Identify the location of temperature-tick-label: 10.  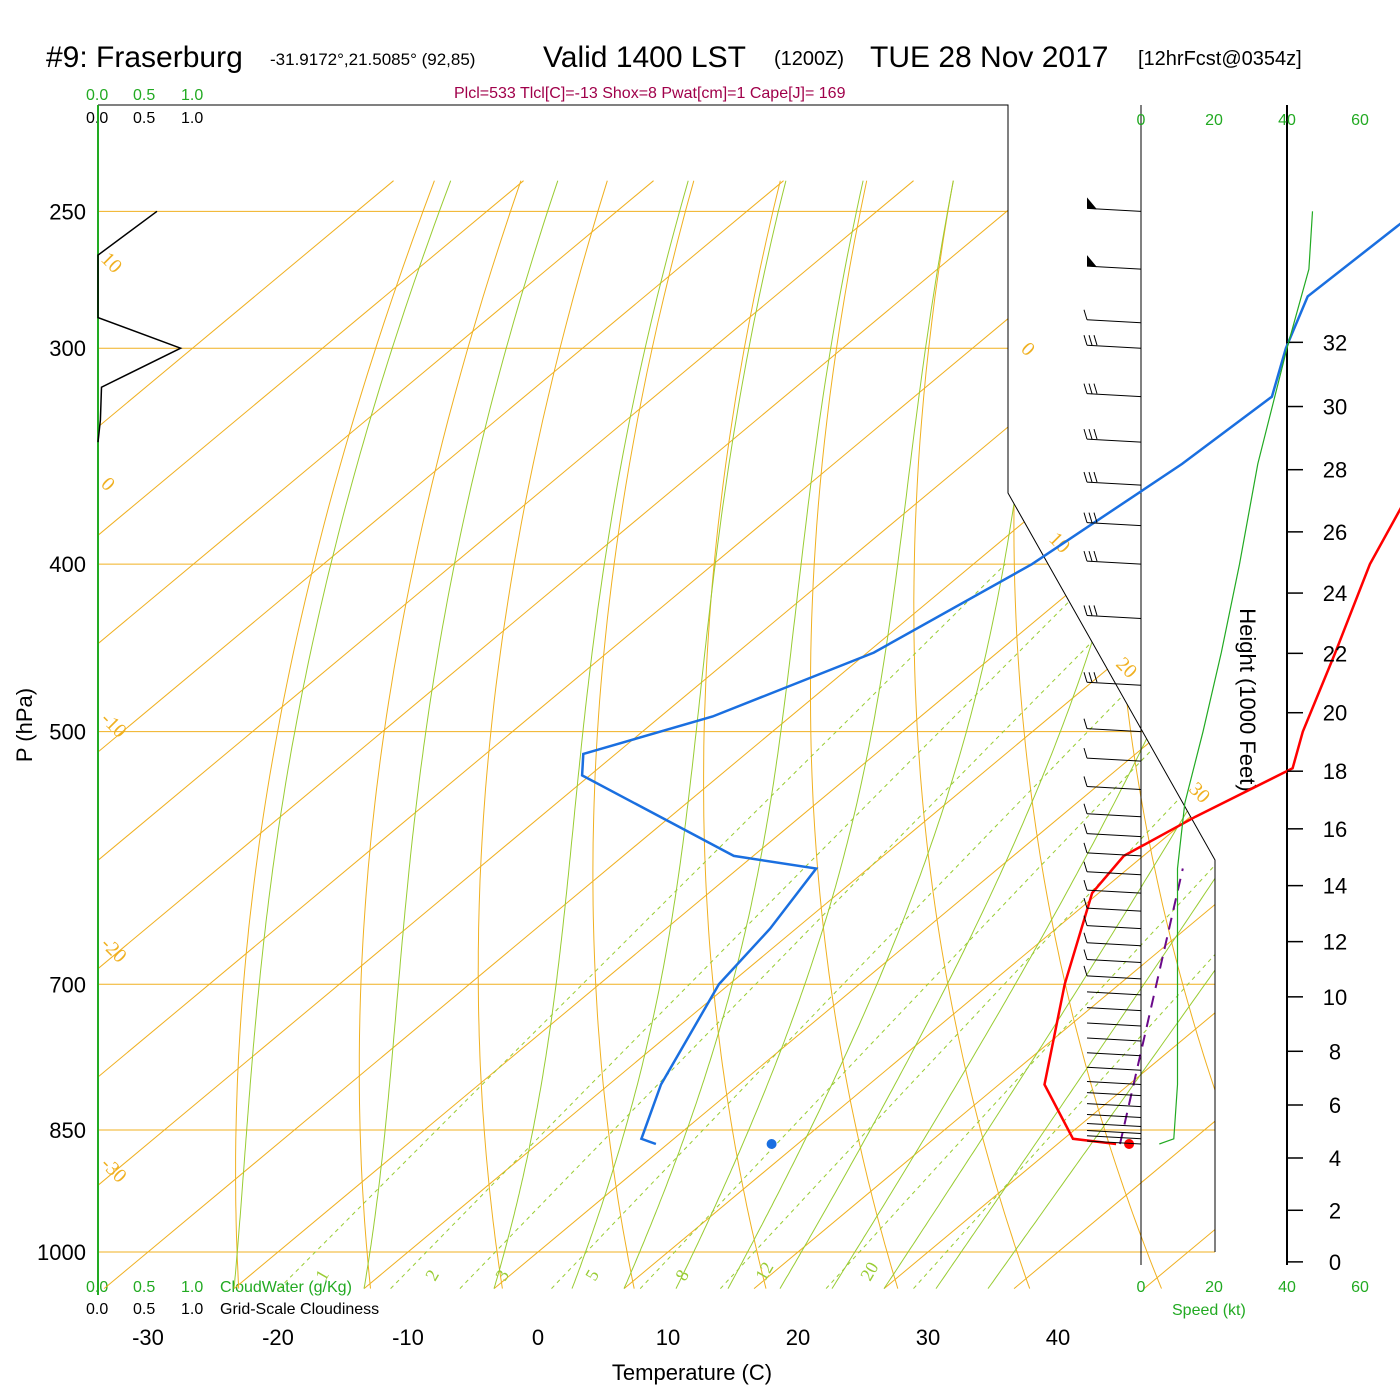
(668, 1337).